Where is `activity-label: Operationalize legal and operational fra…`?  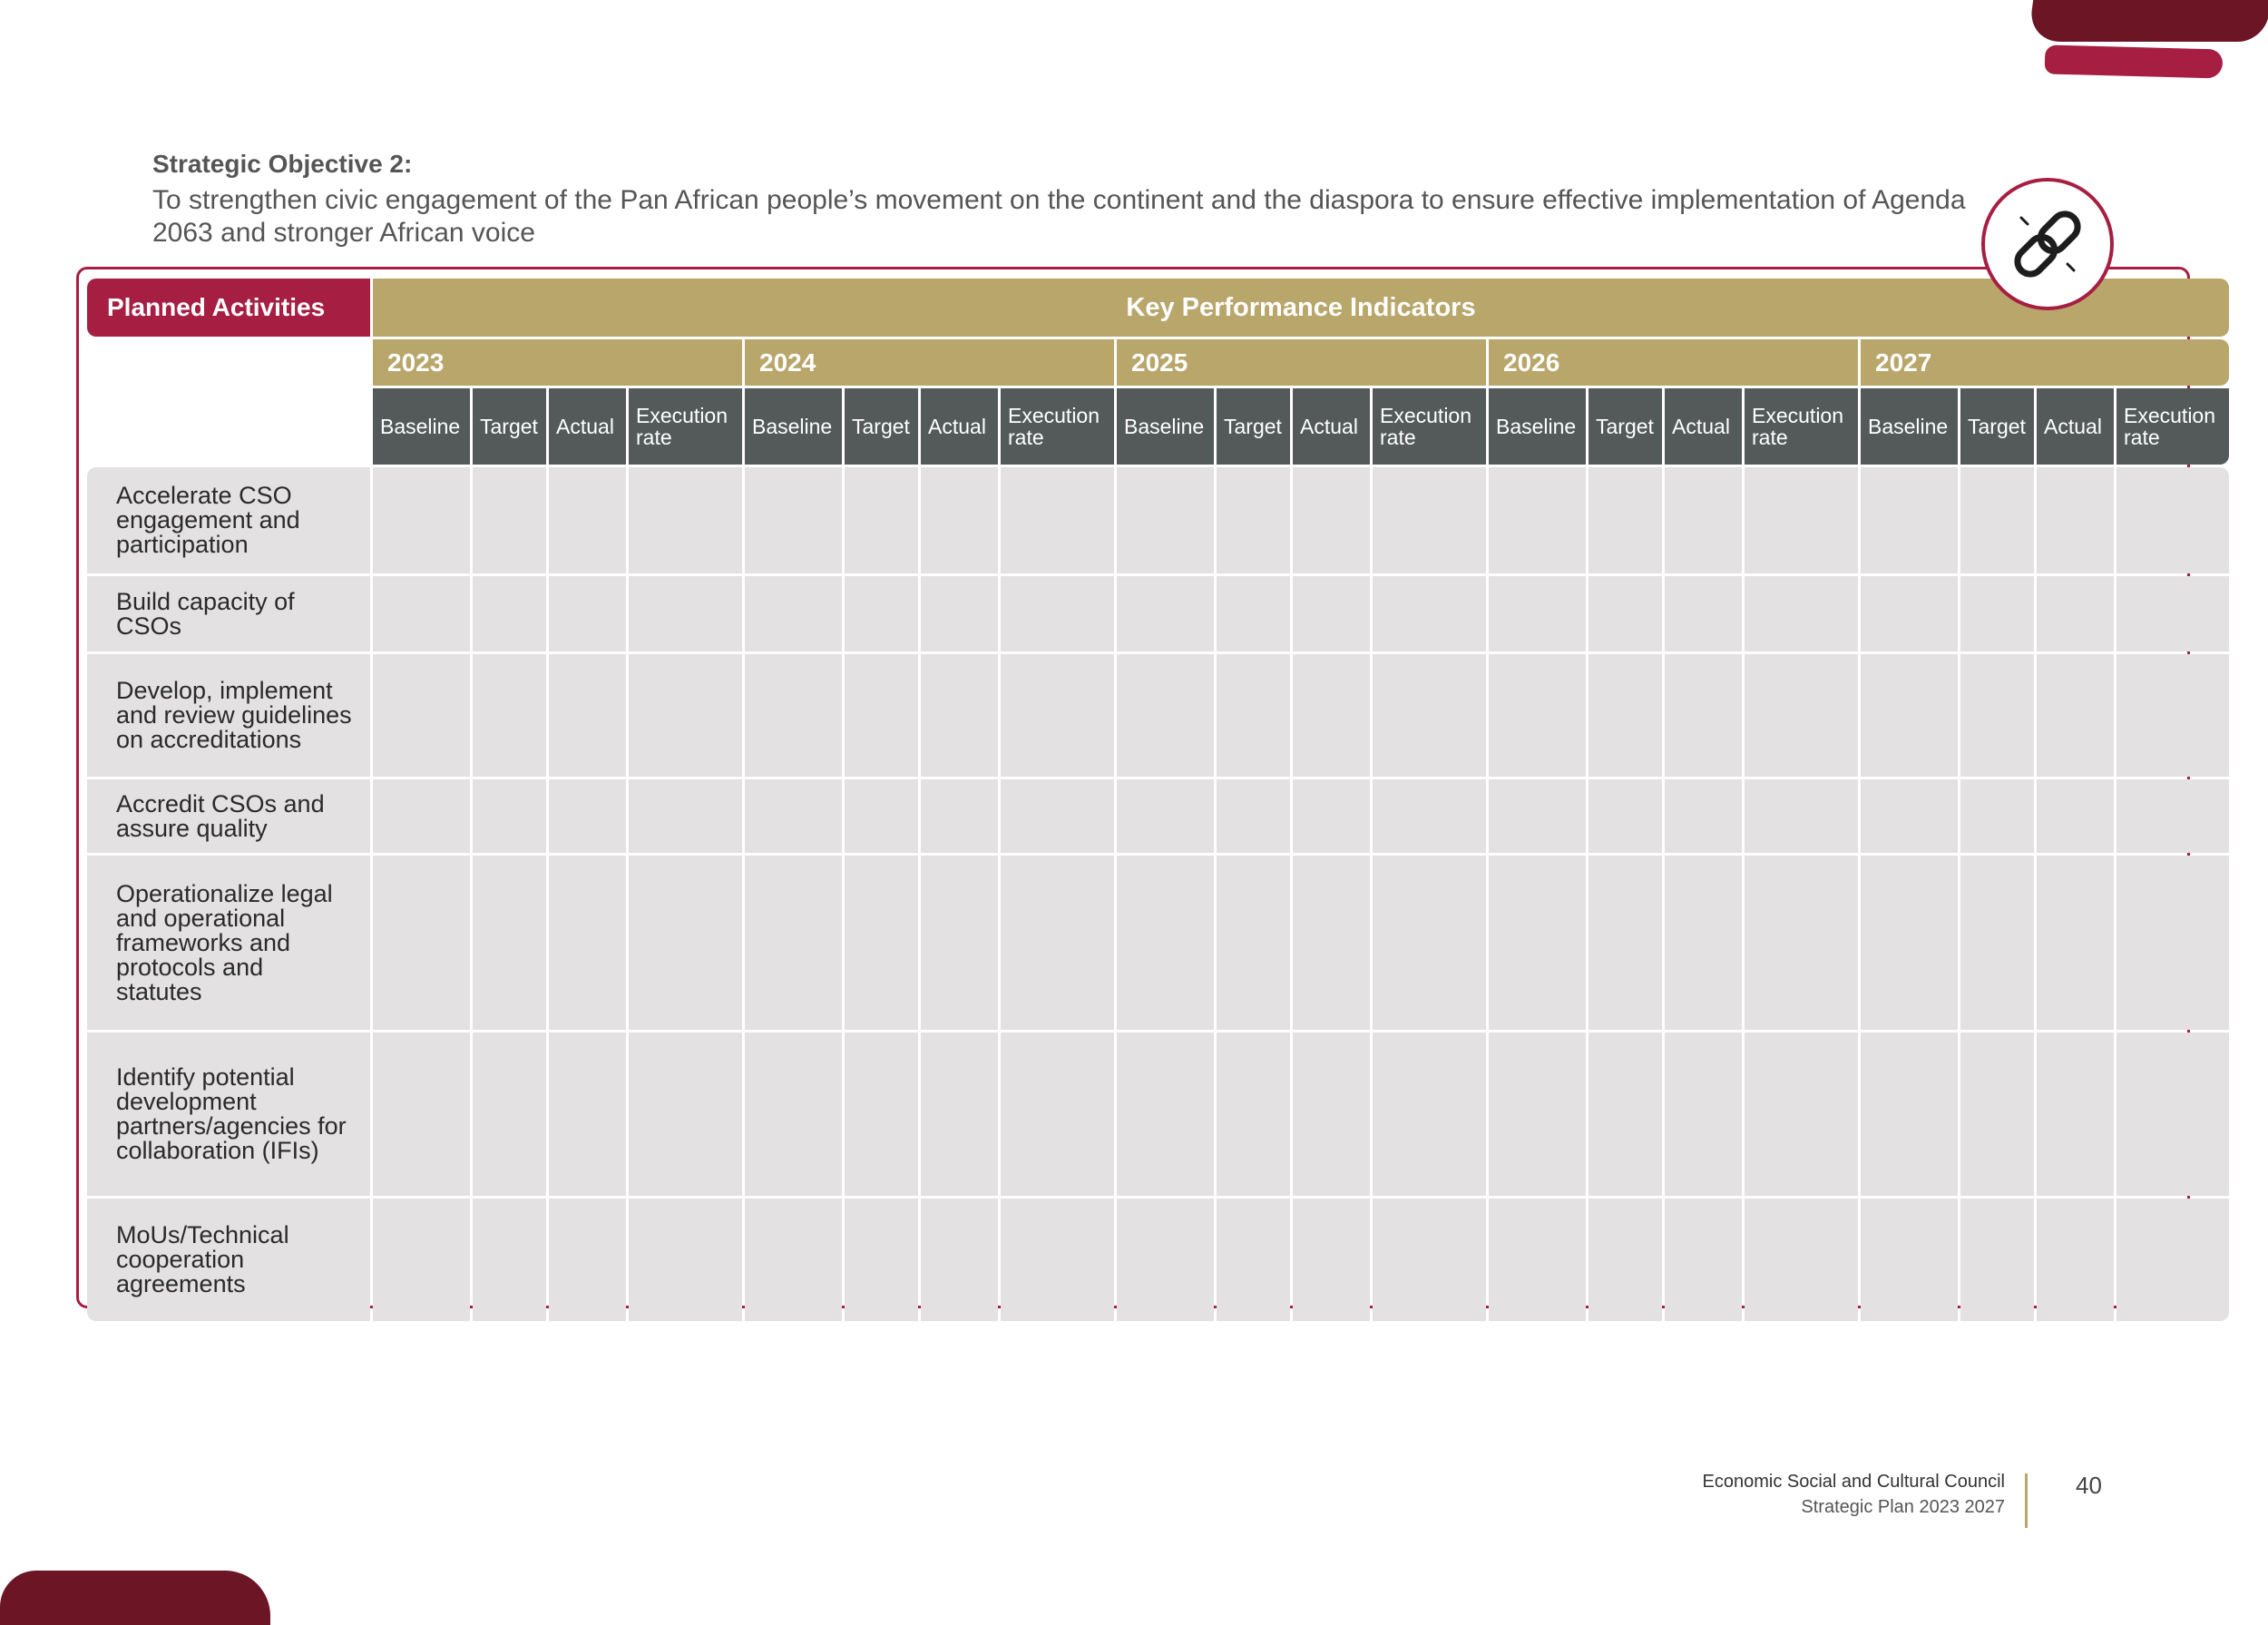 activity-label: Operationalize legal and operational fra… is located at coordinates (229, 943).